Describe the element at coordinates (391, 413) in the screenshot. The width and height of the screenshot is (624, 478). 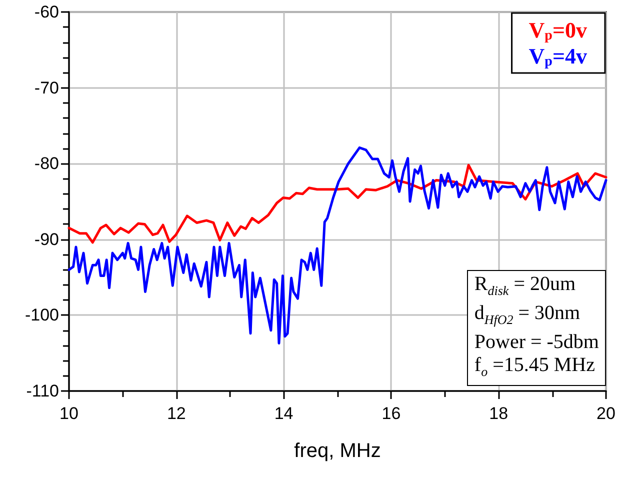
I see `x-tick-label: 16` at that location.